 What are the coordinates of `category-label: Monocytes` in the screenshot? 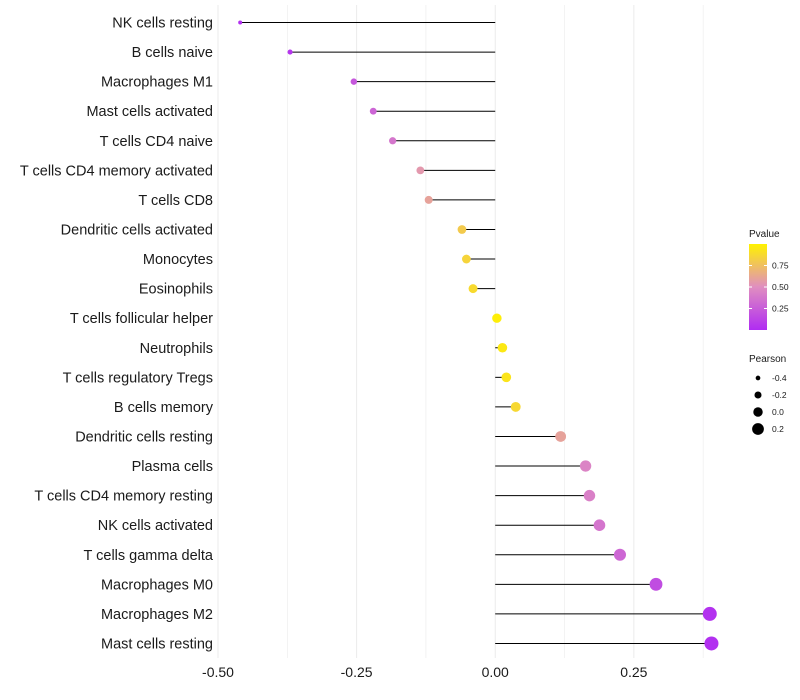 It's located at (178, 260).